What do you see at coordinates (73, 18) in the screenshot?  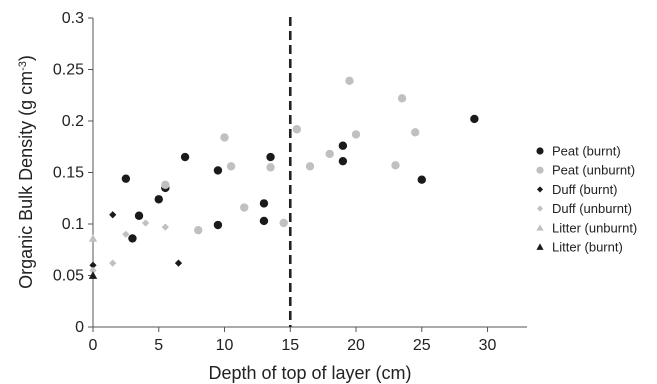 I see `y-tick-label: 0.3` at bounding box center [73, 18].